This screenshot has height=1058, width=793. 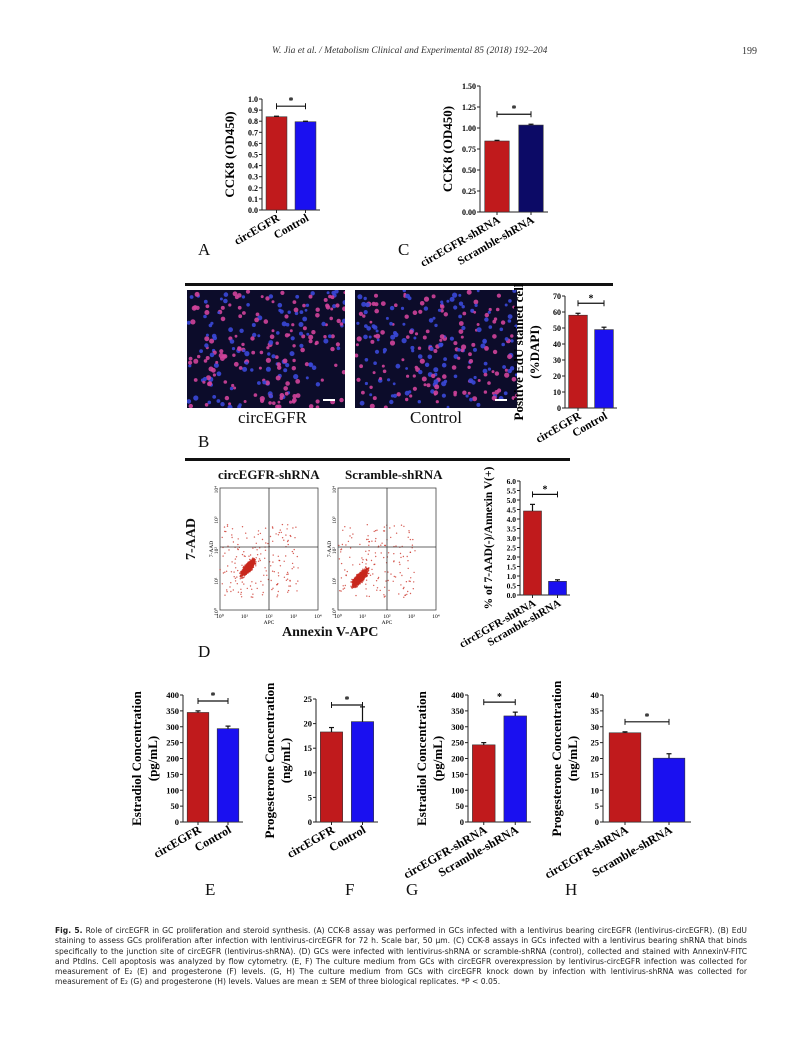 I want to click on y-tick-label: 0.00, so click(x=469, y=212).